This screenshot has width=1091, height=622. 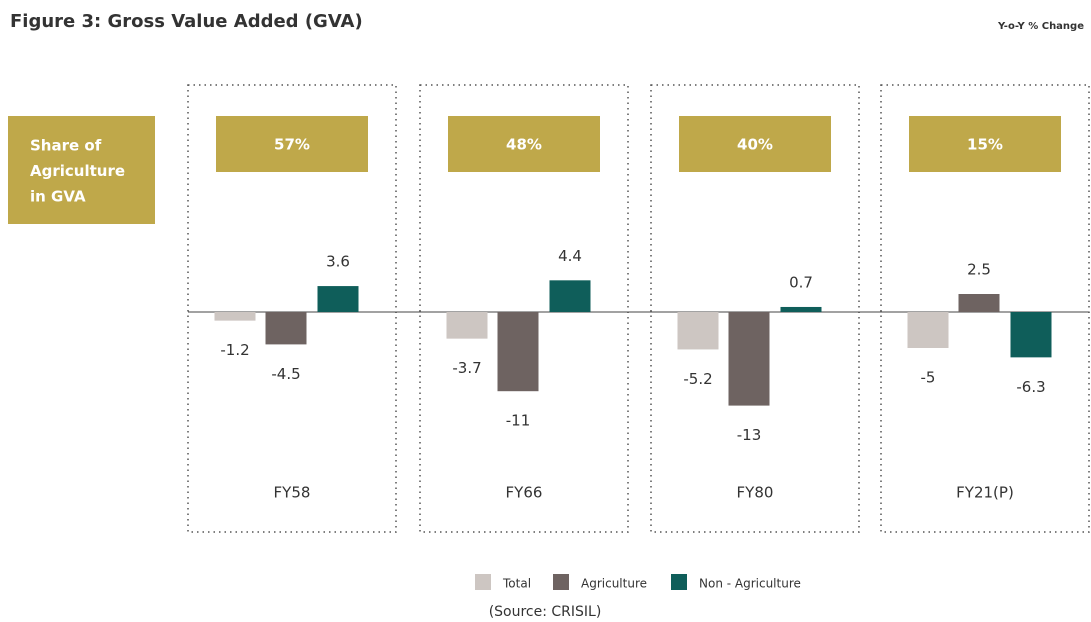 What do you see at coordinates (697, 379) in the screenshot?
I see `data-label: -5.2` at bounding box center [697, 379].